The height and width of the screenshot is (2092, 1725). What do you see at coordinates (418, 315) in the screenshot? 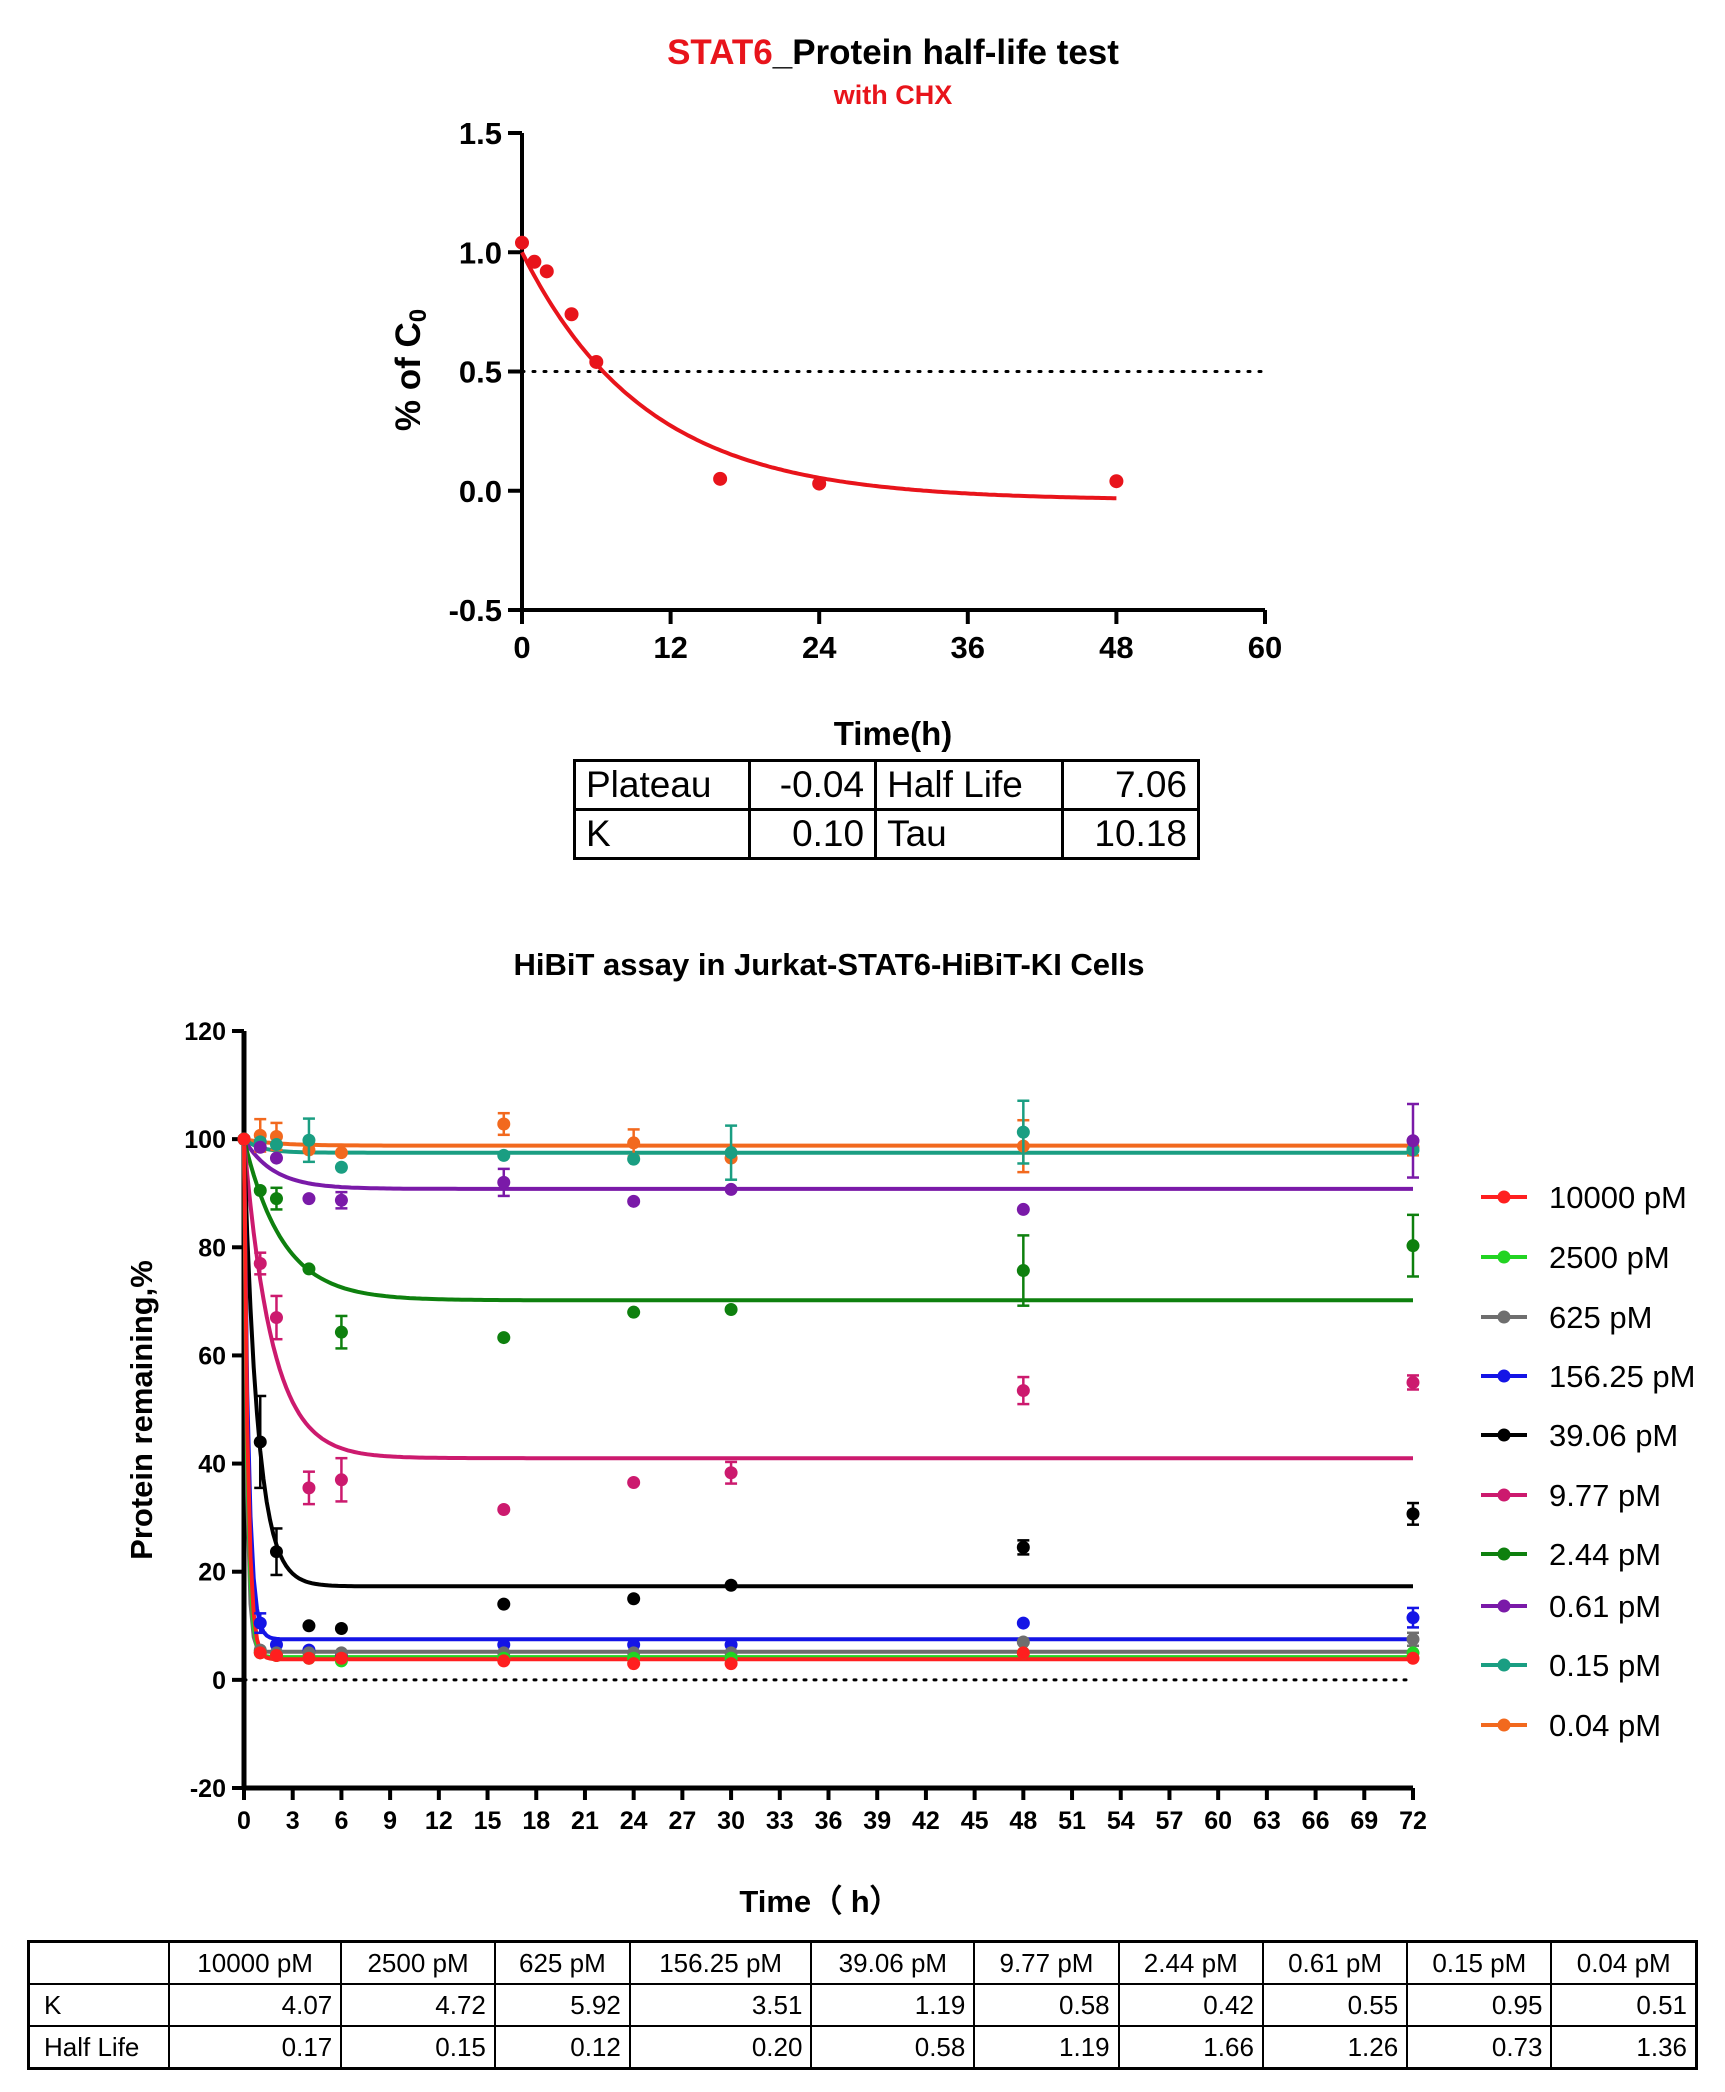
I see `top-chart-ylabel-sub: 0` at bounding box center [418, 315].